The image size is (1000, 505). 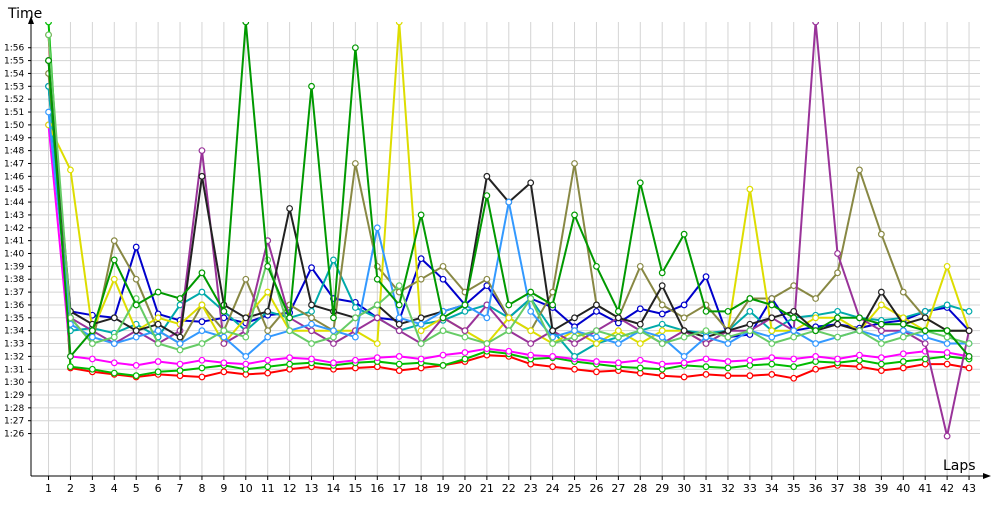 I want to click on x-tick-label: 30, so click(x=684, y=488).